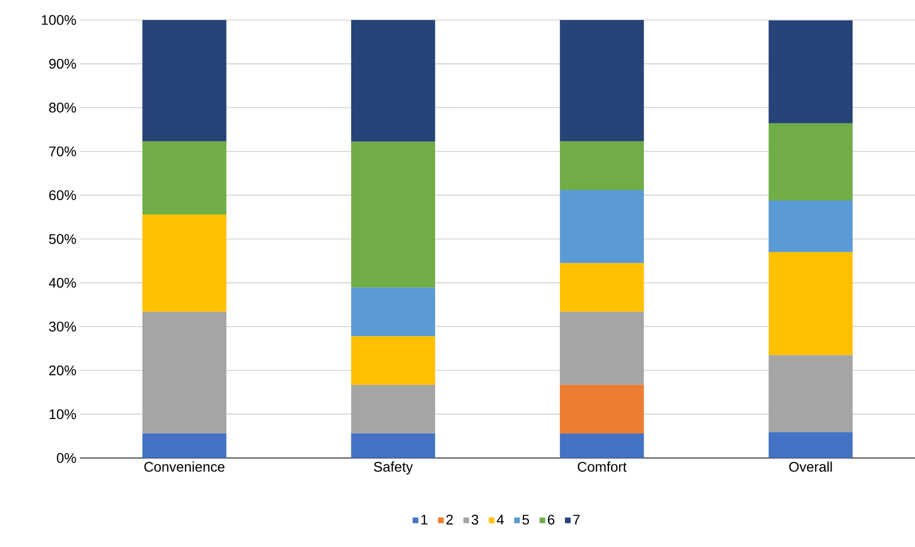 The width and height of the screenshot is (915, 547). I want to click on y-tick-label: 90%, so click(62, 63).